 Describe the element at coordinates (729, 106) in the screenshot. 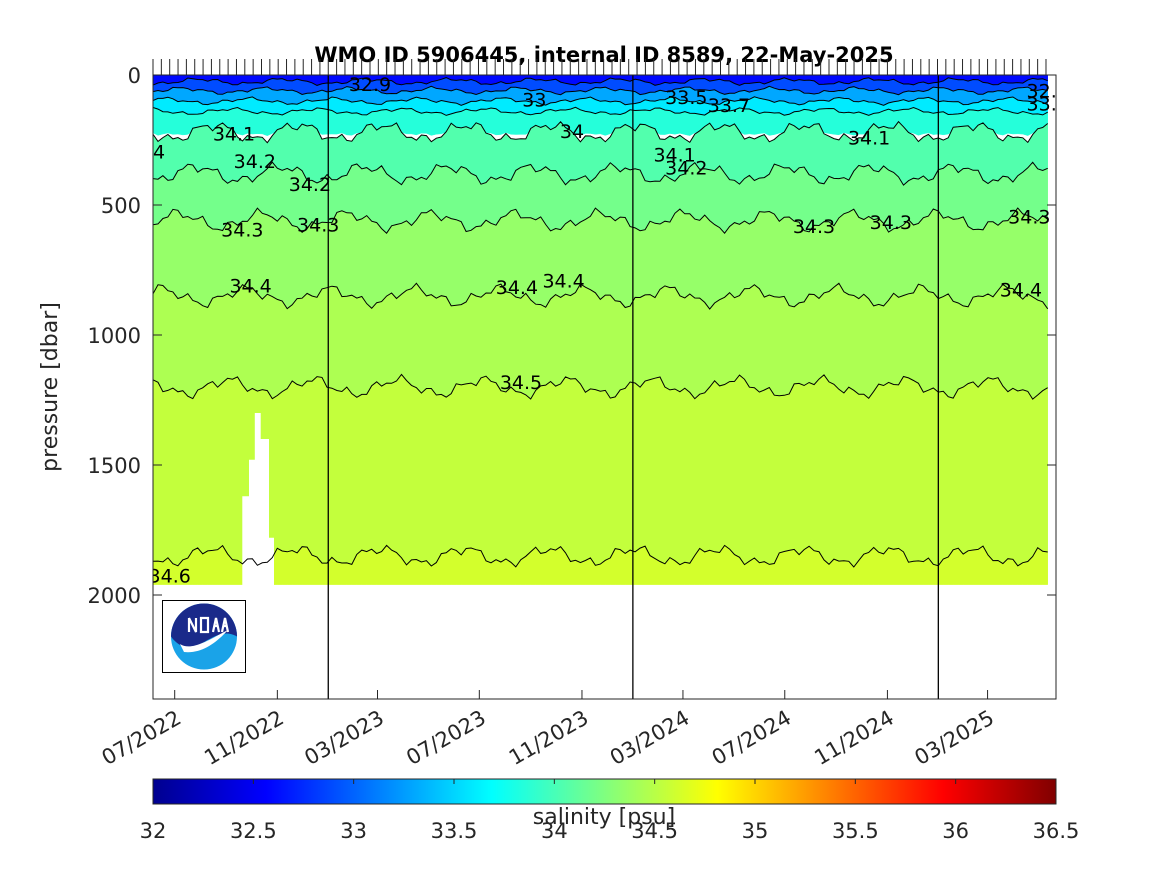

I see `contour-label: 33.7` at that location.